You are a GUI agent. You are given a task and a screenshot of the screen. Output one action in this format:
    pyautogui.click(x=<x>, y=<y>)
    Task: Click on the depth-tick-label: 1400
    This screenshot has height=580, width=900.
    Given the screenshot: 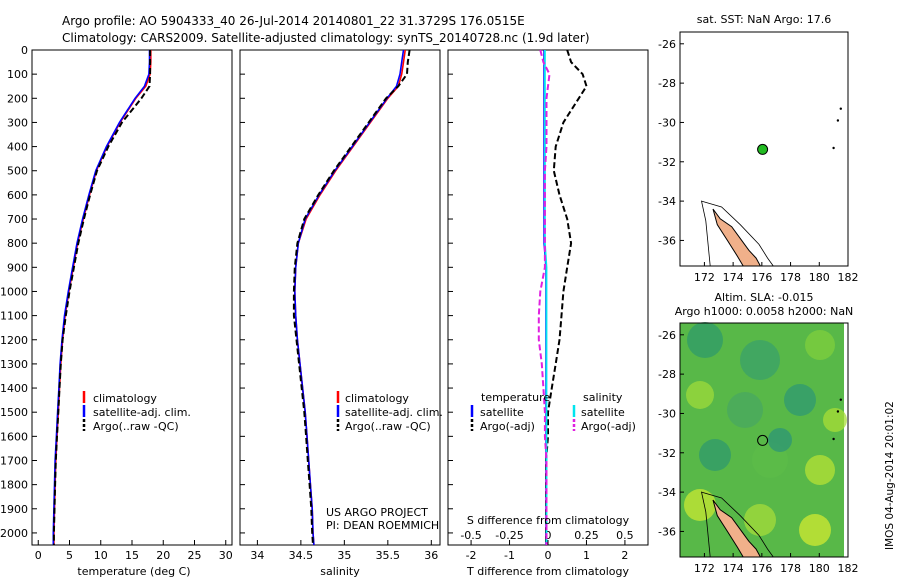 What is the action you would take?
    pyautogui.click(x=14, y=388)
    